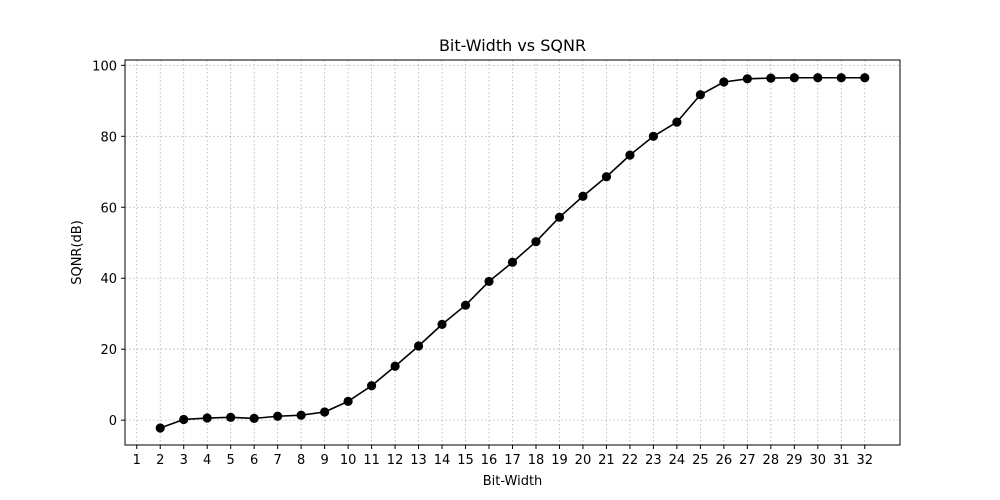 The image size is (1000, 500). What do you see at coordinates (278, 460) in the screenshot?
I see `x-tick-label: 7` at bounding box center [278, 460].